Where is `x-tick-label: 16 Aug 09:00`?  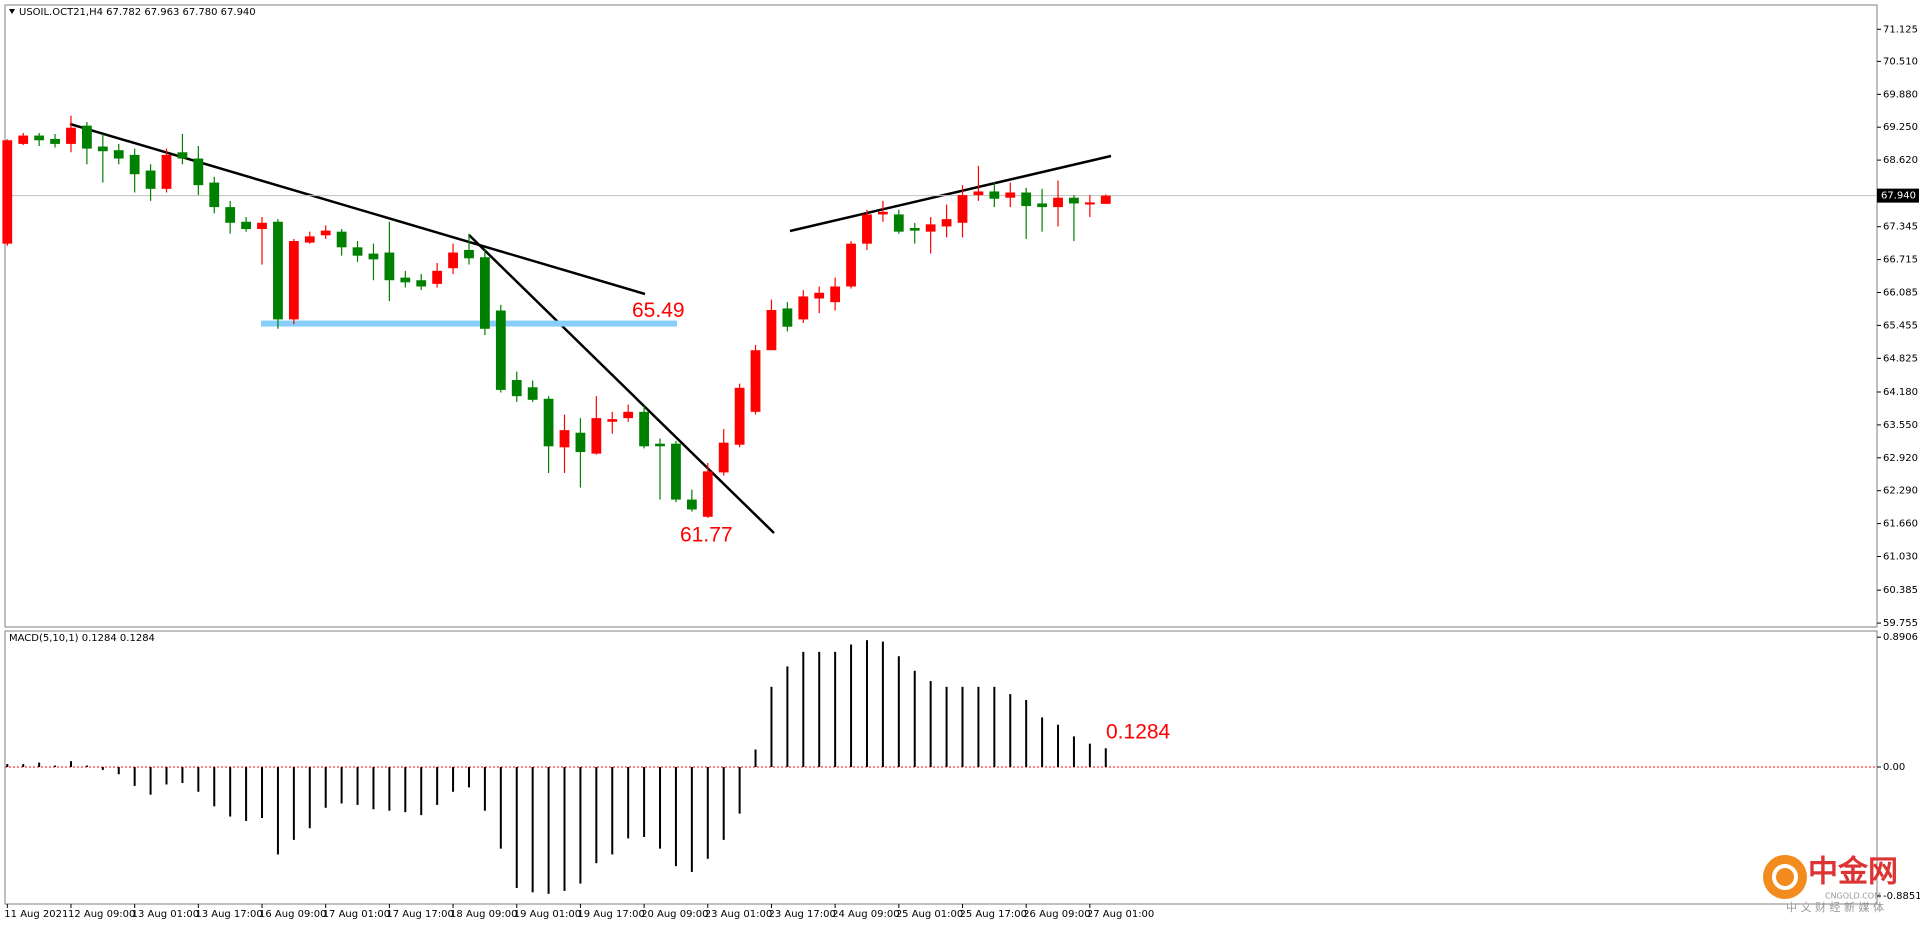
x-tick-label: 16 Aug 09:00 is located at coordinates (292, 914).